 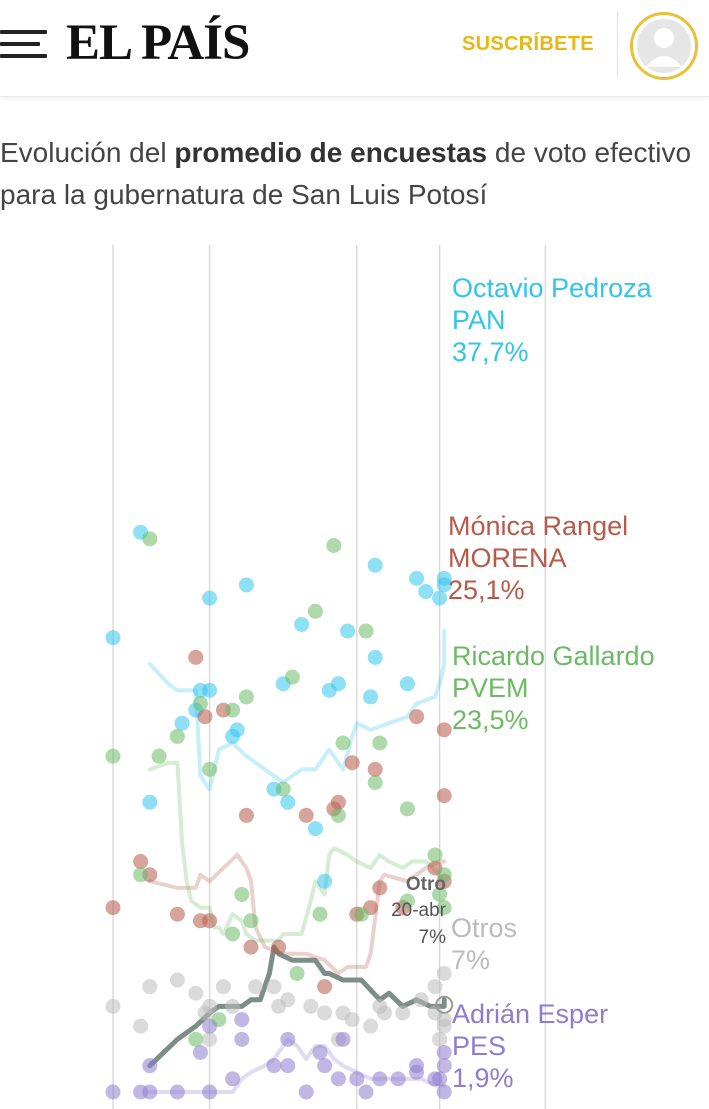 I want to click on annotation-title: Otro, so click(x=426, y=884).